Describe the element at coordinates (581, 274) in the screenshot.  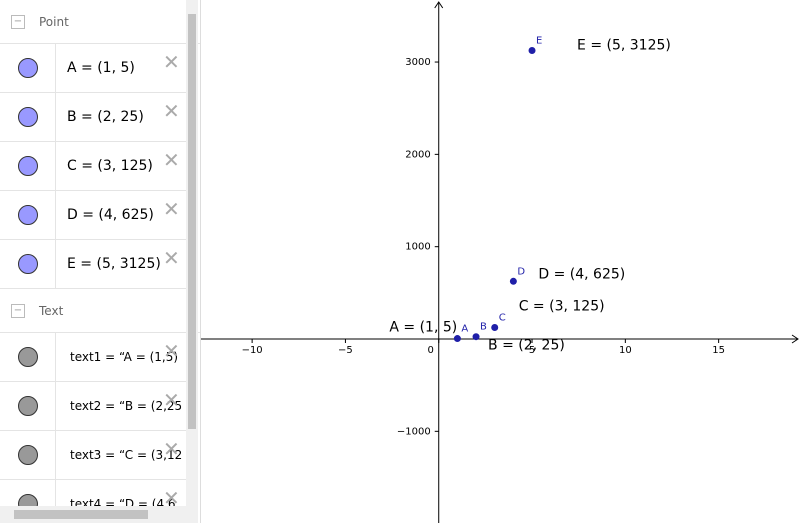
I see `text-object: D = (4, 625)` at that location.